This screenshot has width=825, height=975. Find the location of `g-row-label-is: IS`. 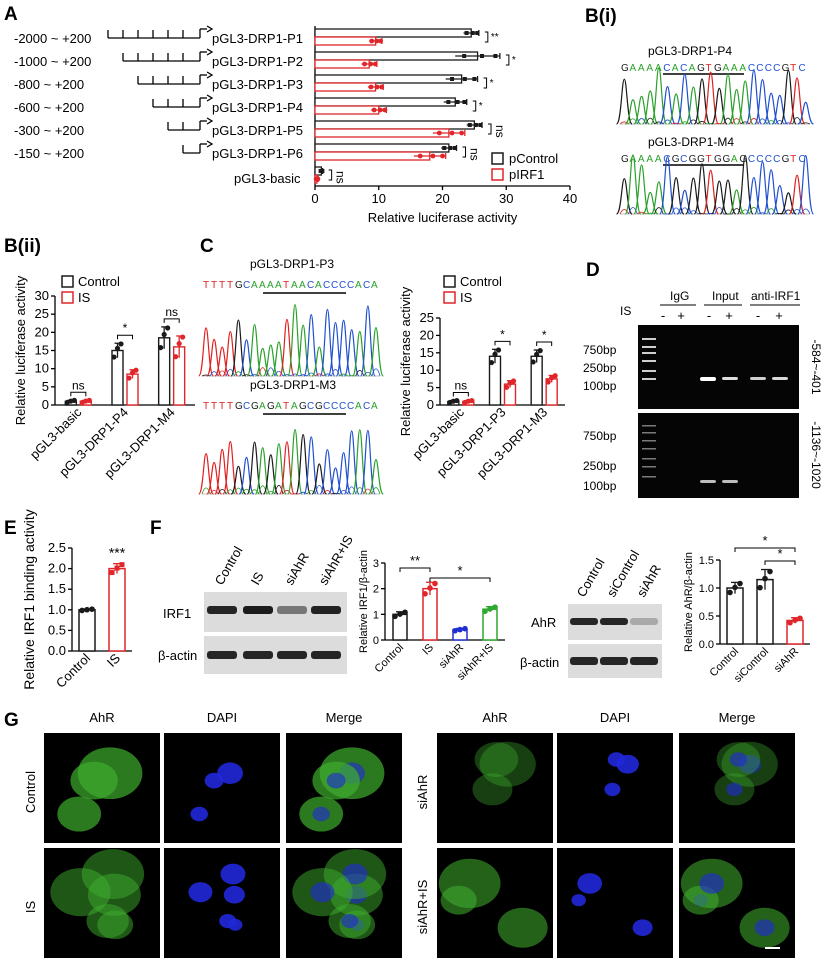

g-row-label-is: IS is located at coordinates (30, 907).